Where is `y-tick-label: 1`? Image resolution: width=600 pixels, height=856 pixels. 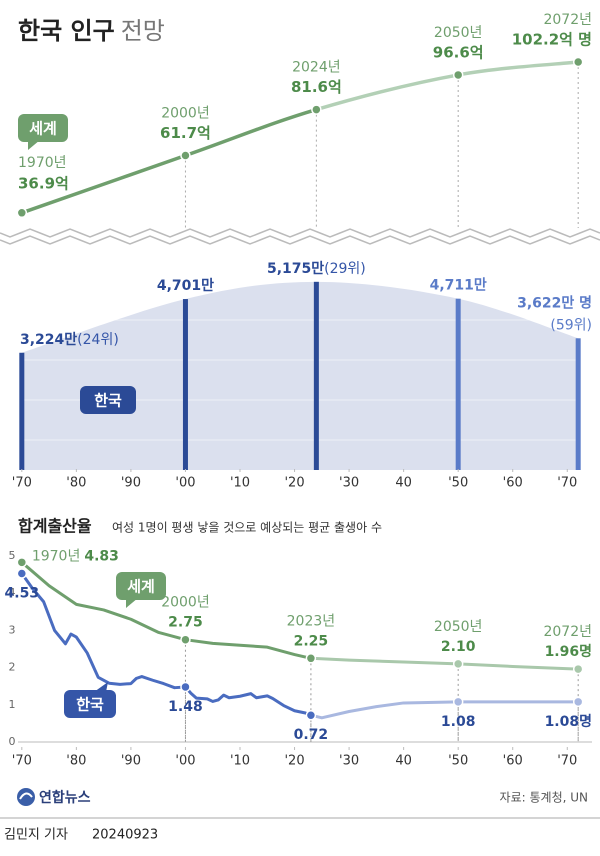
y-tick-label: 1 is located at coordinates (12, 704).